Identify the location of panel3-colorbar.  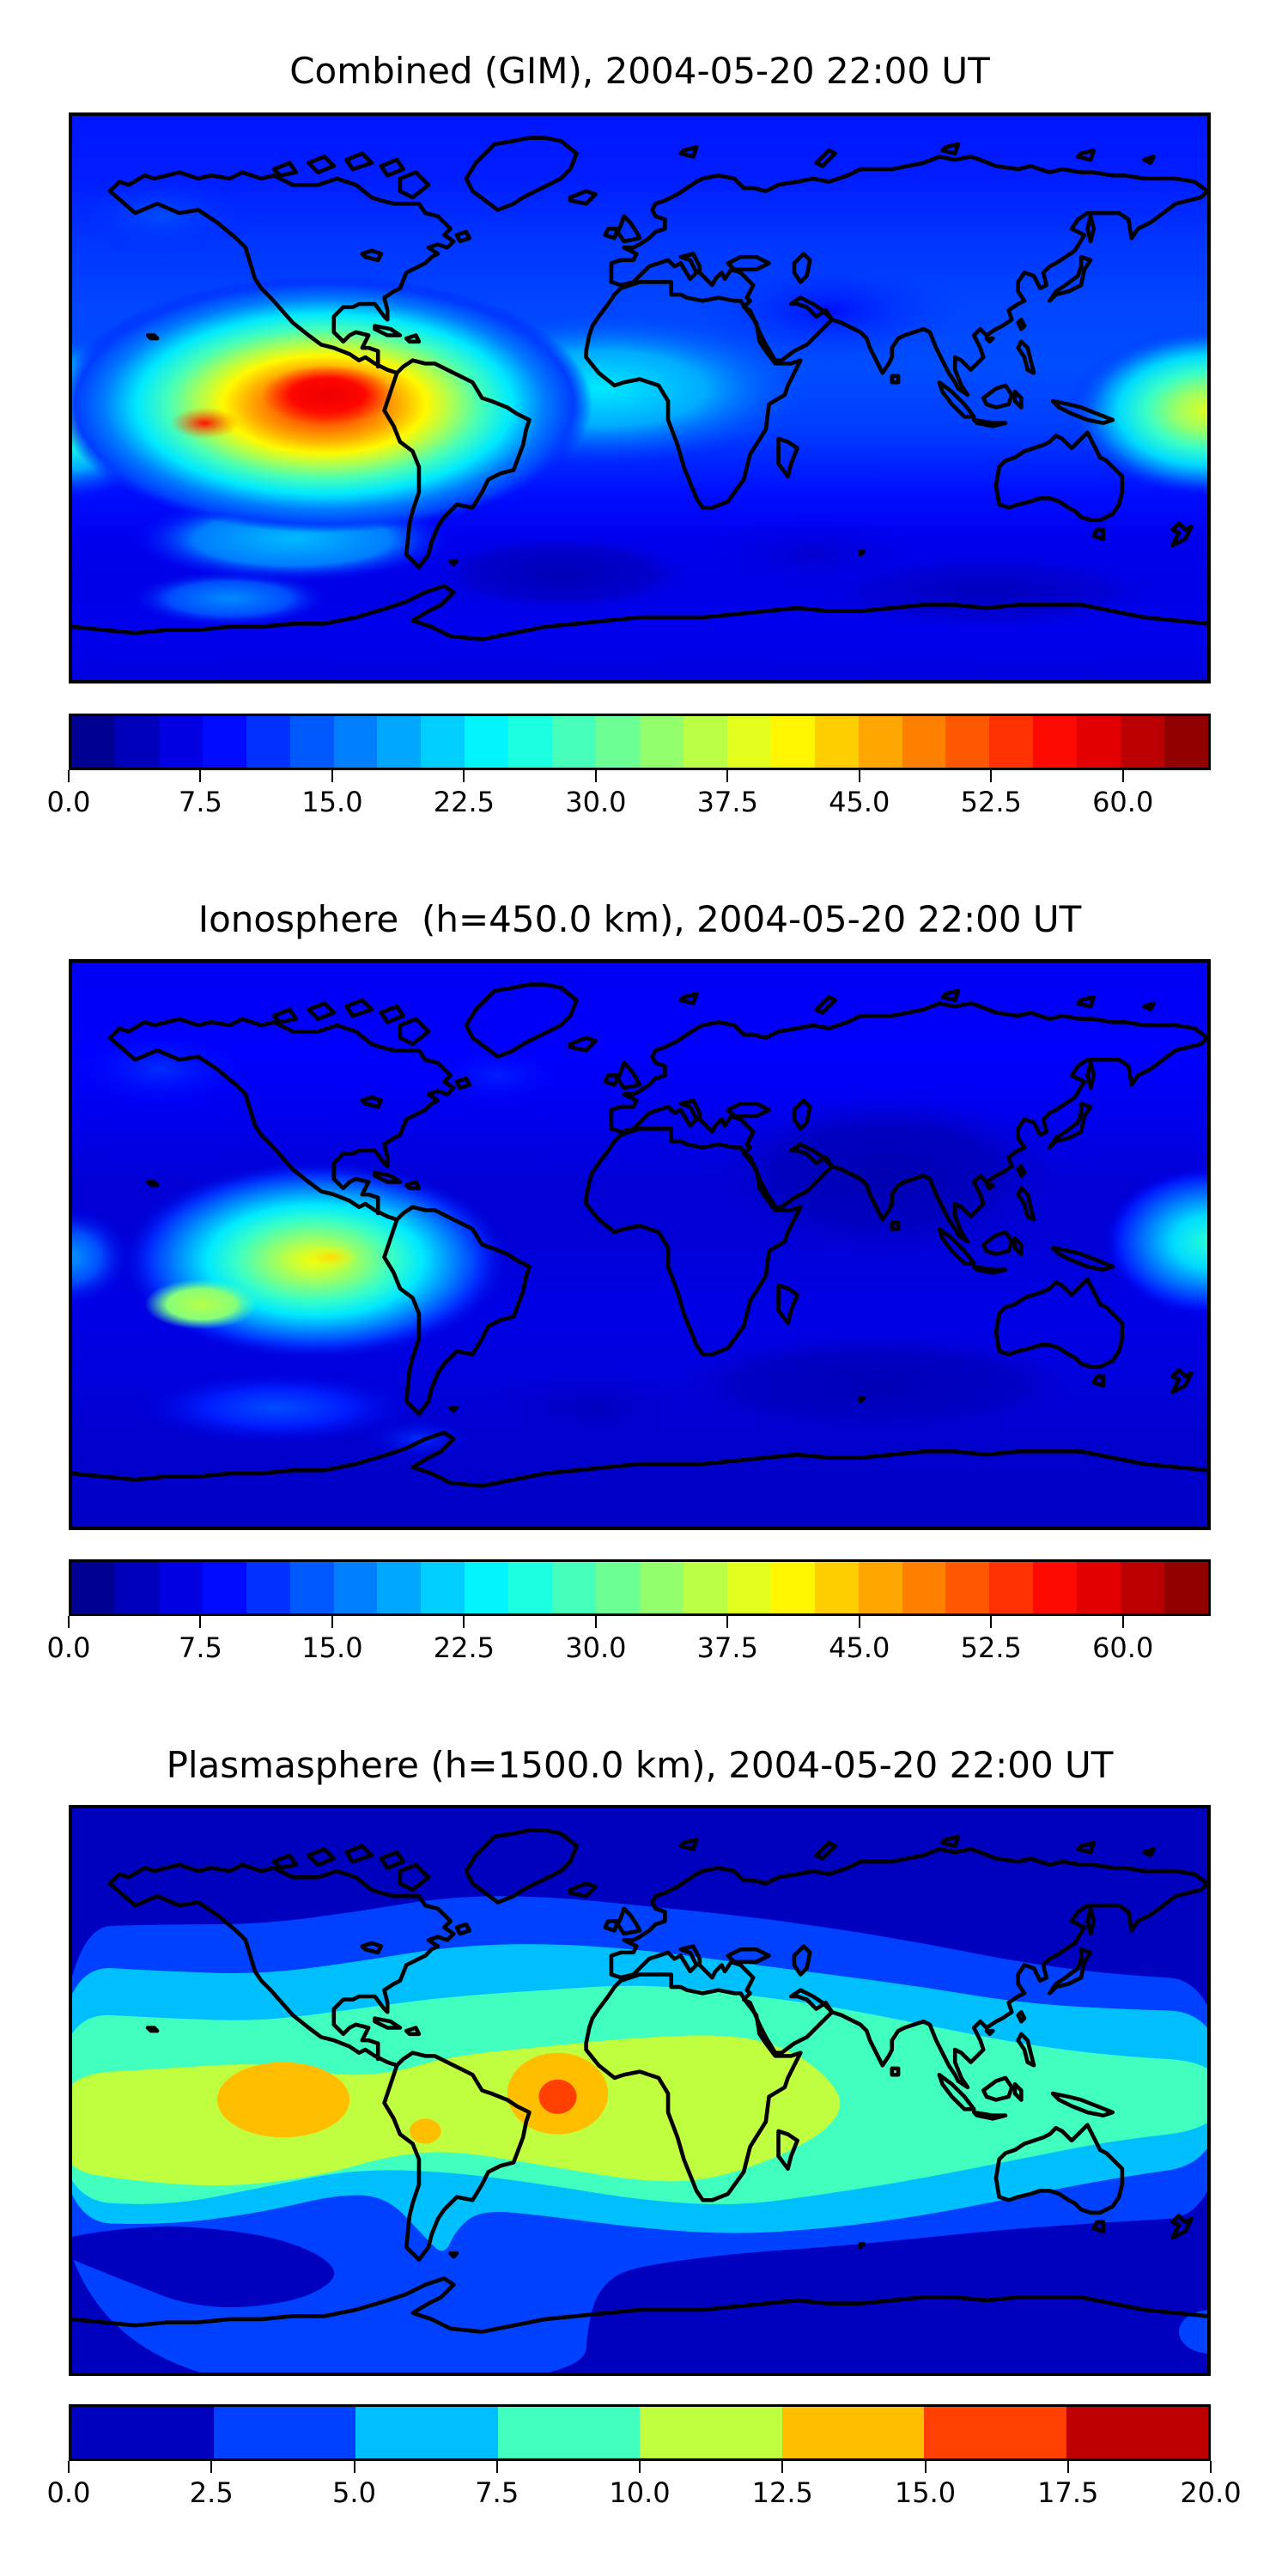
(640, 2433).